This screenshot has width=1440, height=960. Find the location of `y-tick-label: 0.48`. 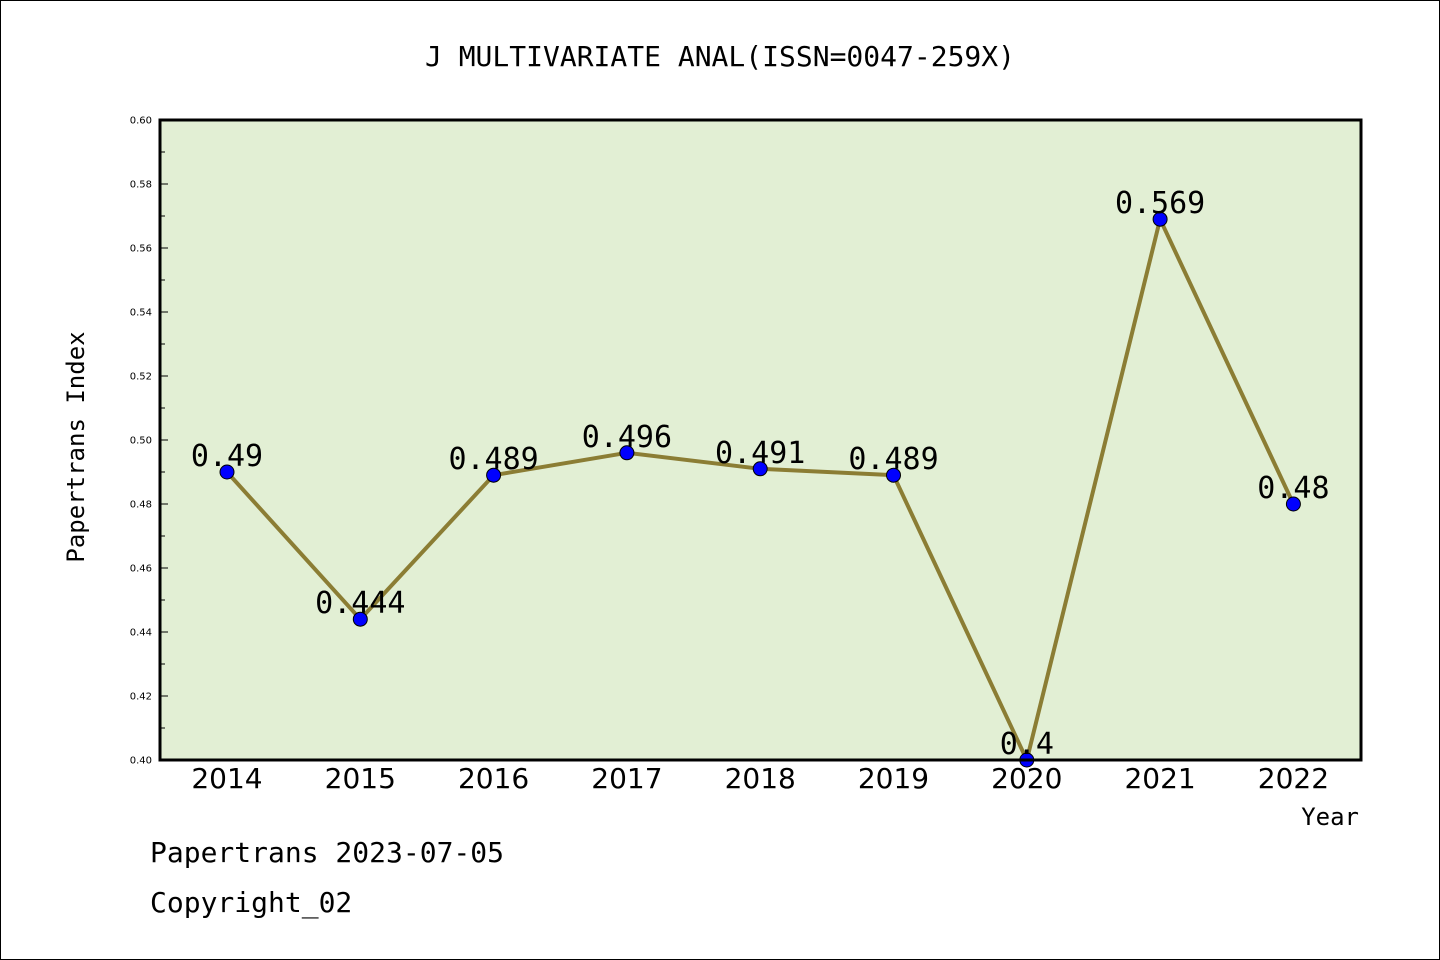

y-tick-label: 0.48 is located at coordinates (141, 505).